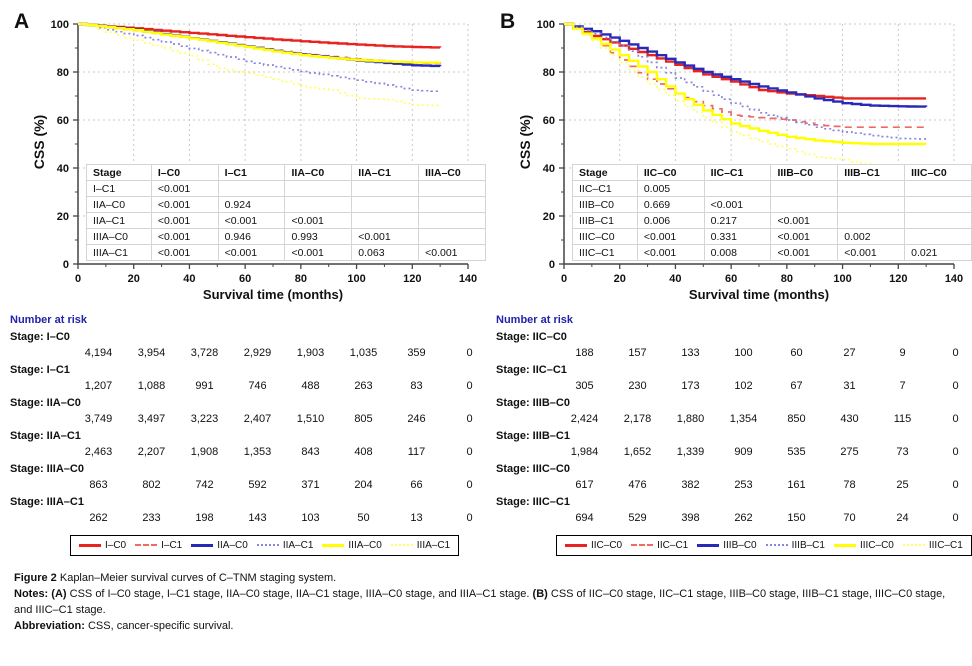 Image resolution: width=972 pixels, height=666 pixels. Describe the element at coordinates (849, 419) in the screenshot. I see `risk-count: 430` at that location.